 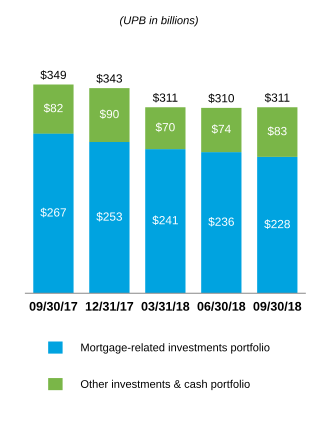 What do you see at coordinates (221, 306) in the screenshot?
I see `x-tick-label: 06/30/18` at bounding box center [221, 306].